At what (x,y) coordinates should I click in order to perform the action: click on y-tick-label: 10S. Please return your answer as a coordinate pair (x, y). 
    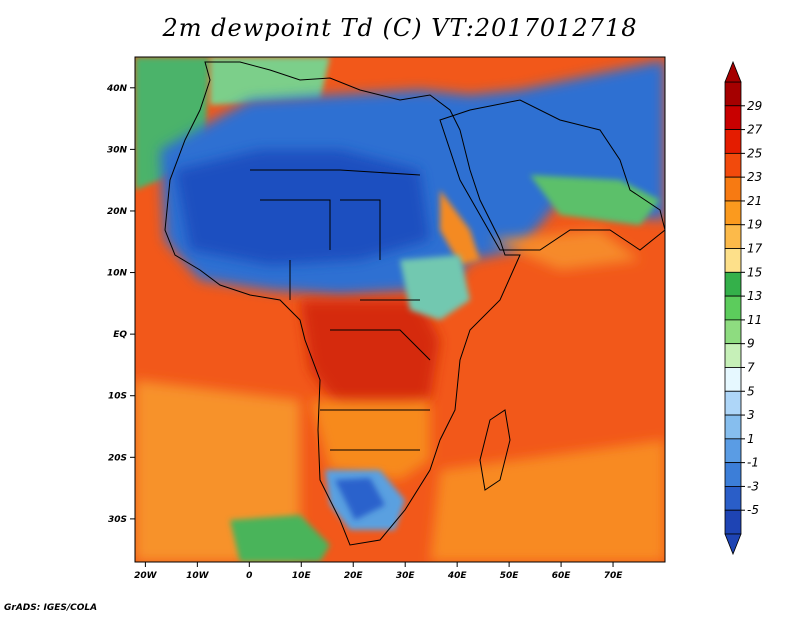
    Looking at the image, I should click on (117, 397).